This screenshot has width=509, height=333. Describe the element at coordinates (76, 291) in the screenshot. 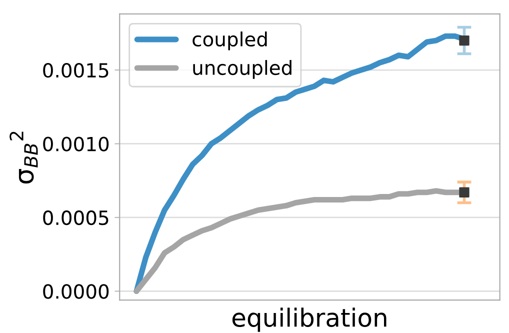

I see `y-tick-label: 0.0000` at that location.